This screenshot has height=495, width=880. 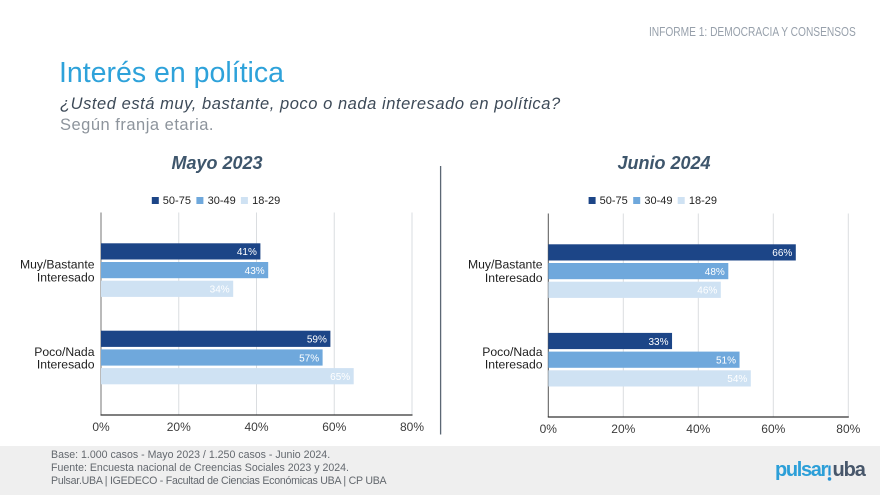 I want to click on svg-text: 34%, so click(x=220, y=290).